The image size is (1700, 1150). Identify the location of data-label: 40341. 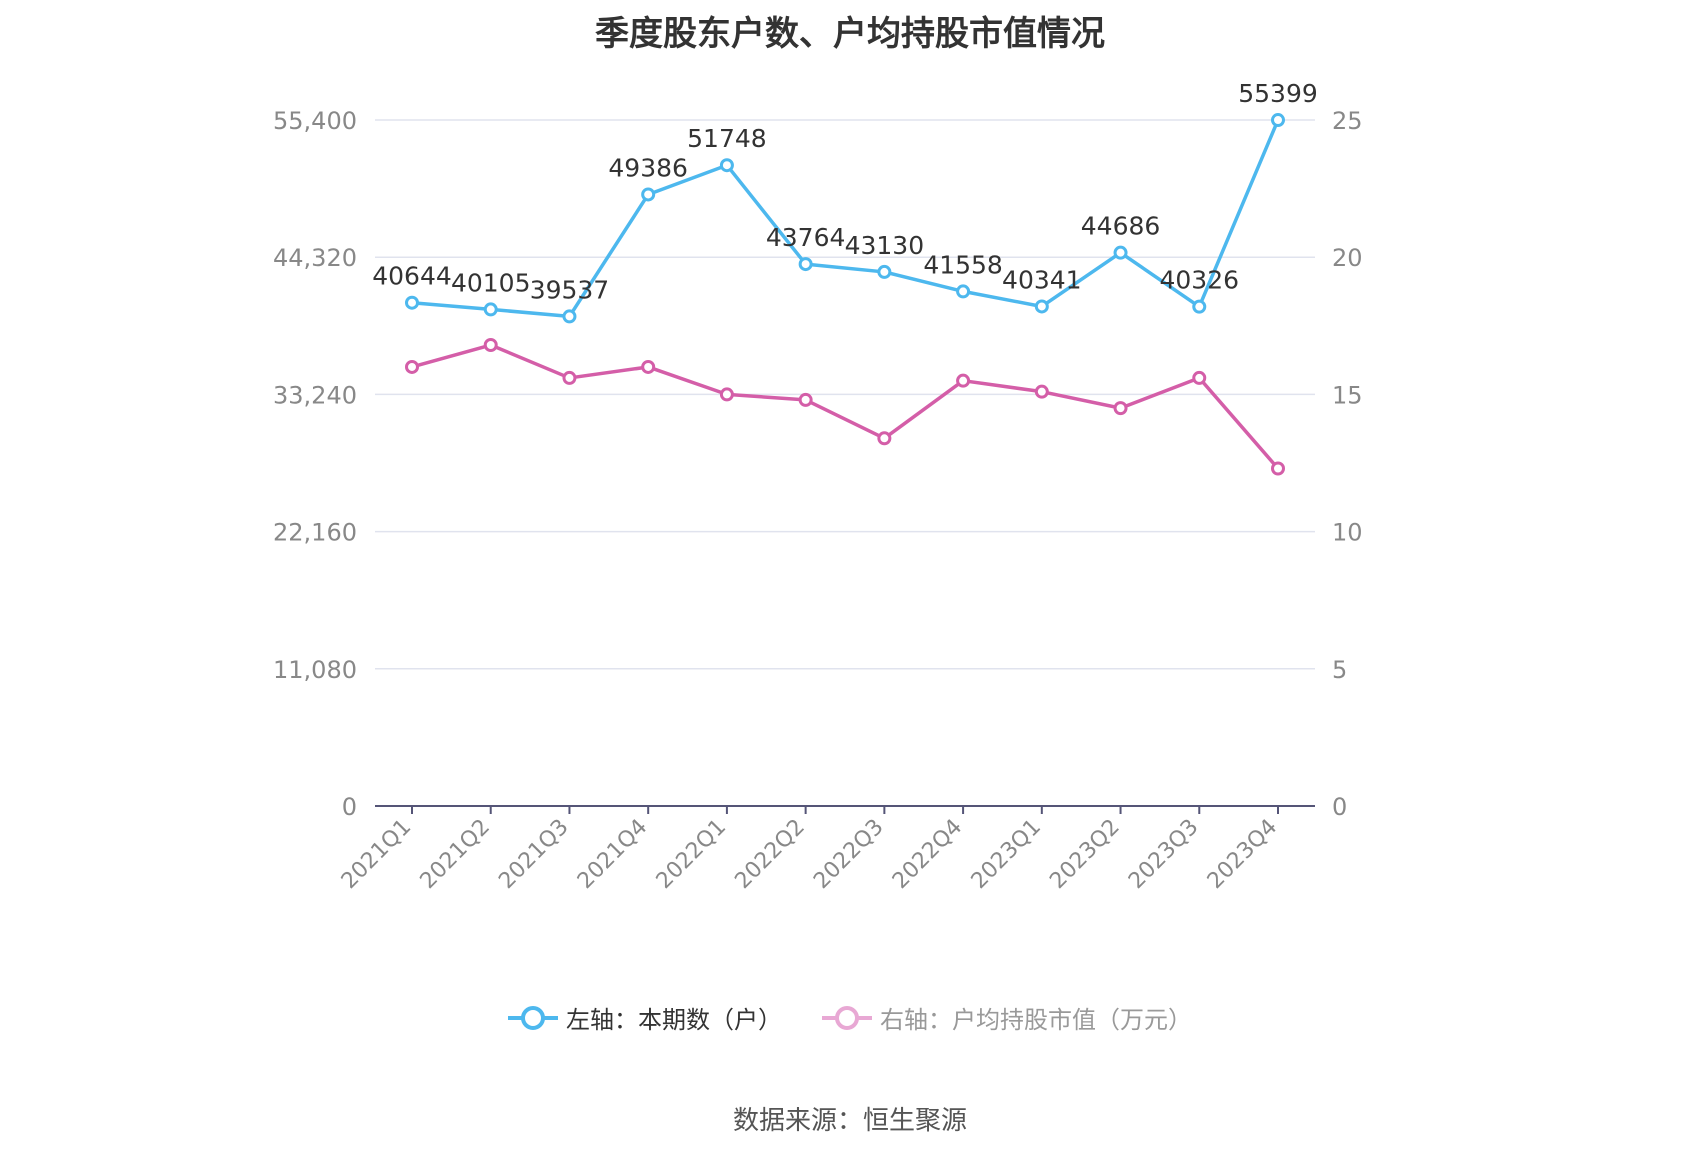
(1042, 279).